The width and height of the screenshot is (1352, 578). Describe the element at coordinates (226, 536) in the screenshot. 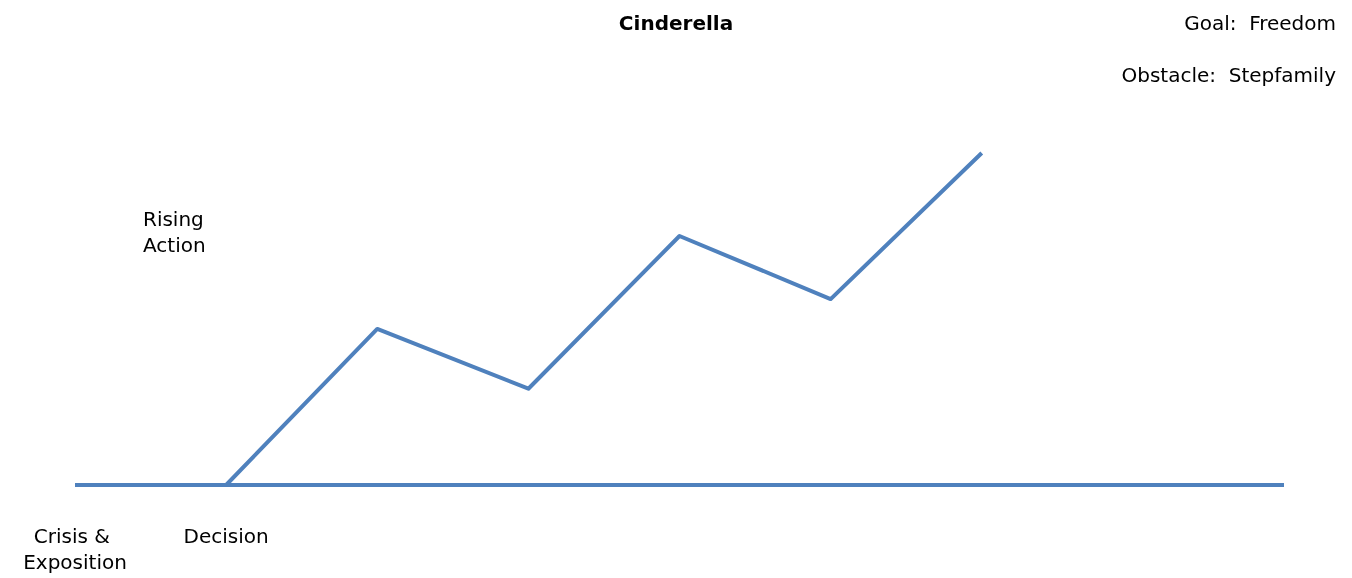

I see `x-tick-label: Decision` at that location.